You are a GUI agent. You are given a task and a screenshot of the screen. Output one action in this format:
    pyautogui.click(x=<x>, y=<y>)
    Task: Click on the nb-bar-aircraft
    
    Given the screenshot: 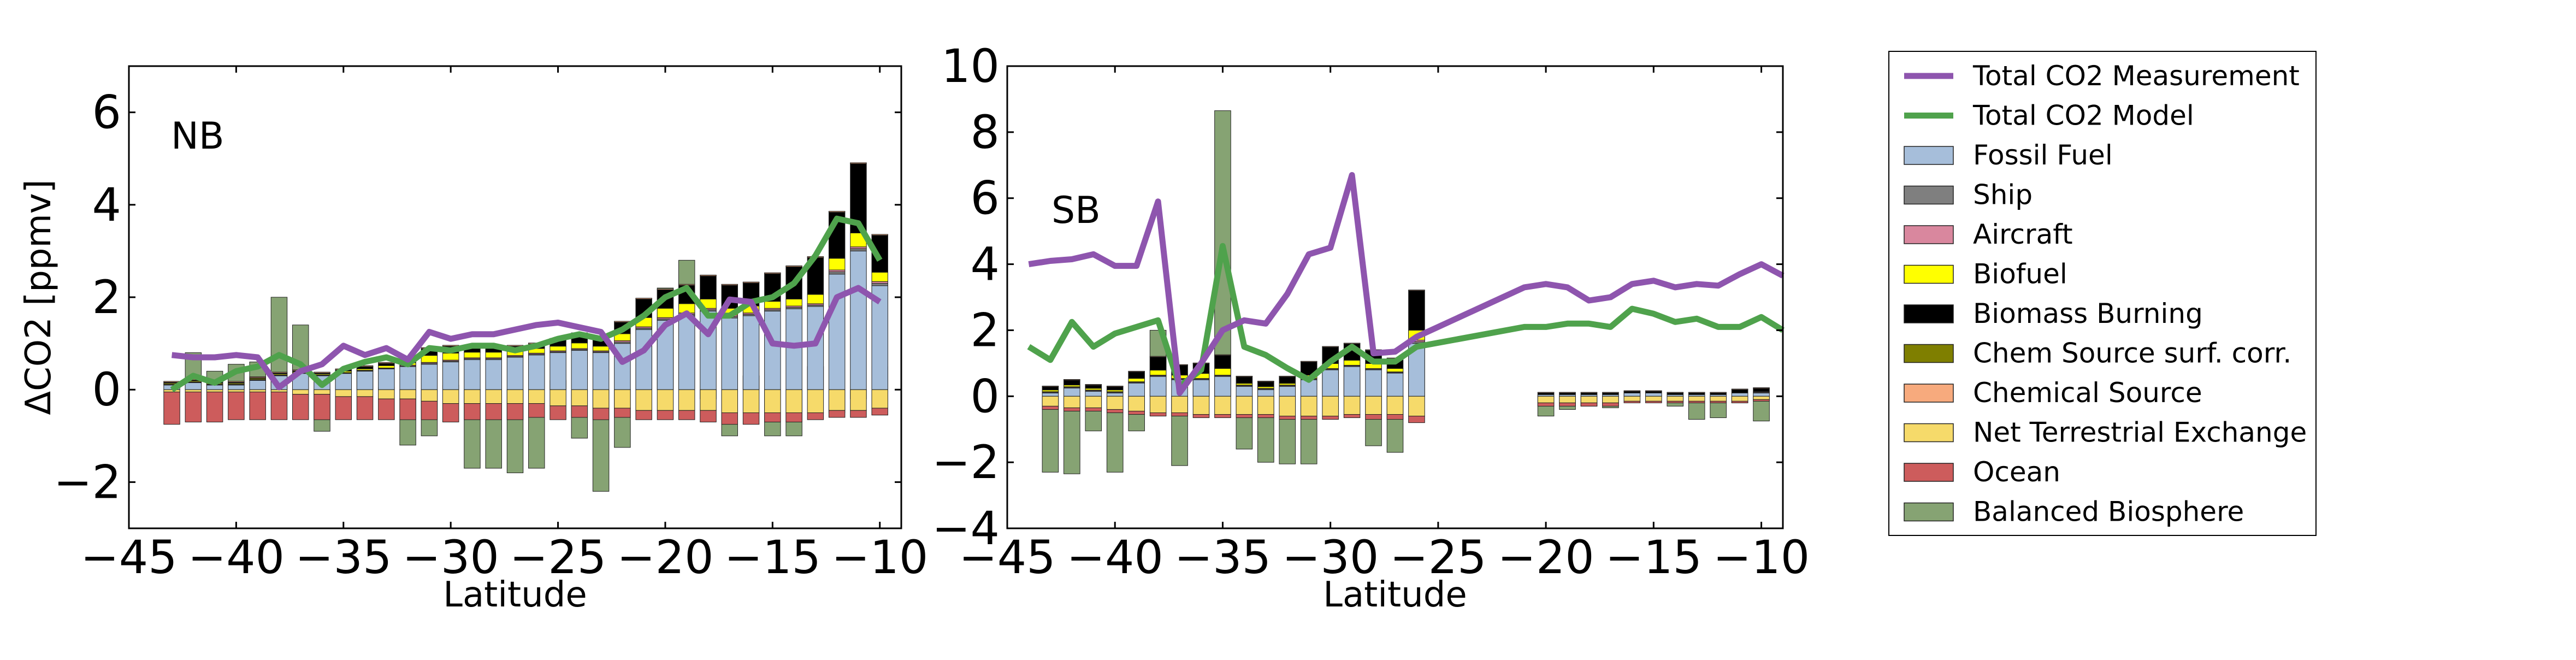 What is the action you would take?
    pyautogui.click(x=837, y=270)
    